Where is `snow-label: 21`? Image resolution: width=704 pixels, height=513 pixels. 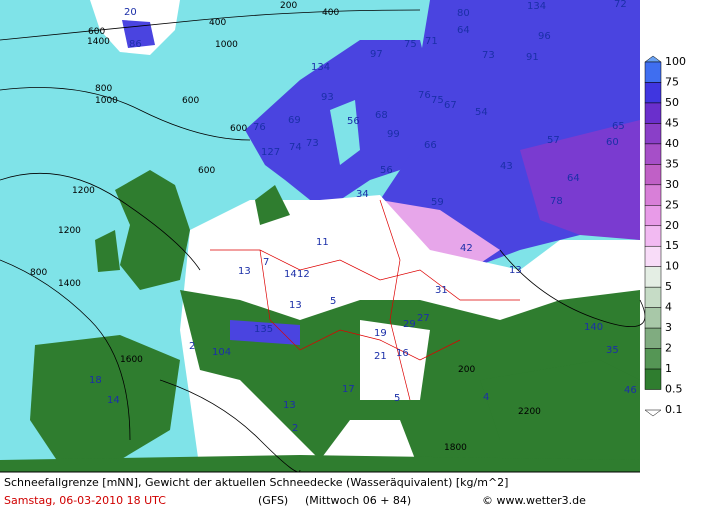
snow-label: 21 is located at coordinates (380, 356).